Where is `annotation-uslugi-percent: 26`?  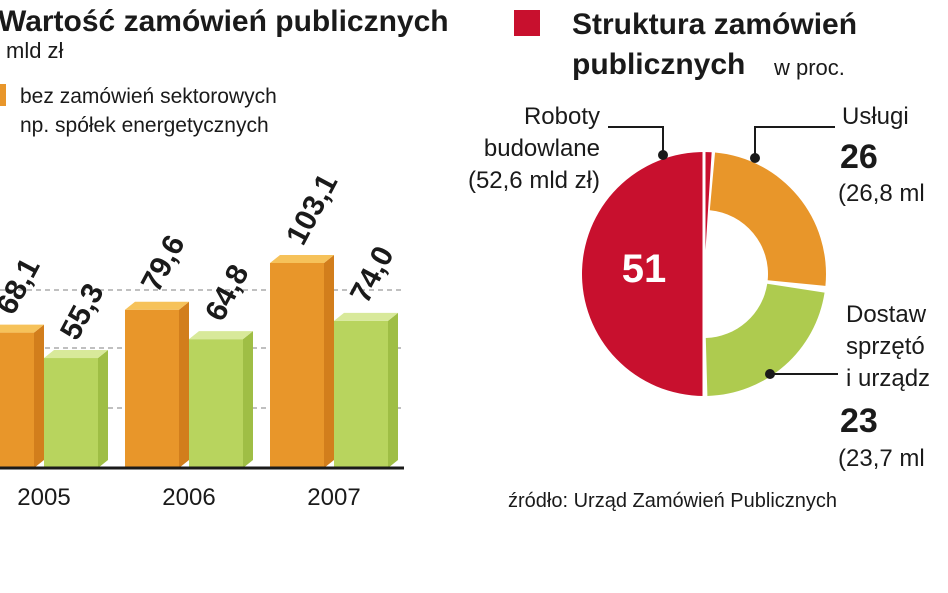
annotation-uslugi-percent: 26 is located at coordinates (859, 157).